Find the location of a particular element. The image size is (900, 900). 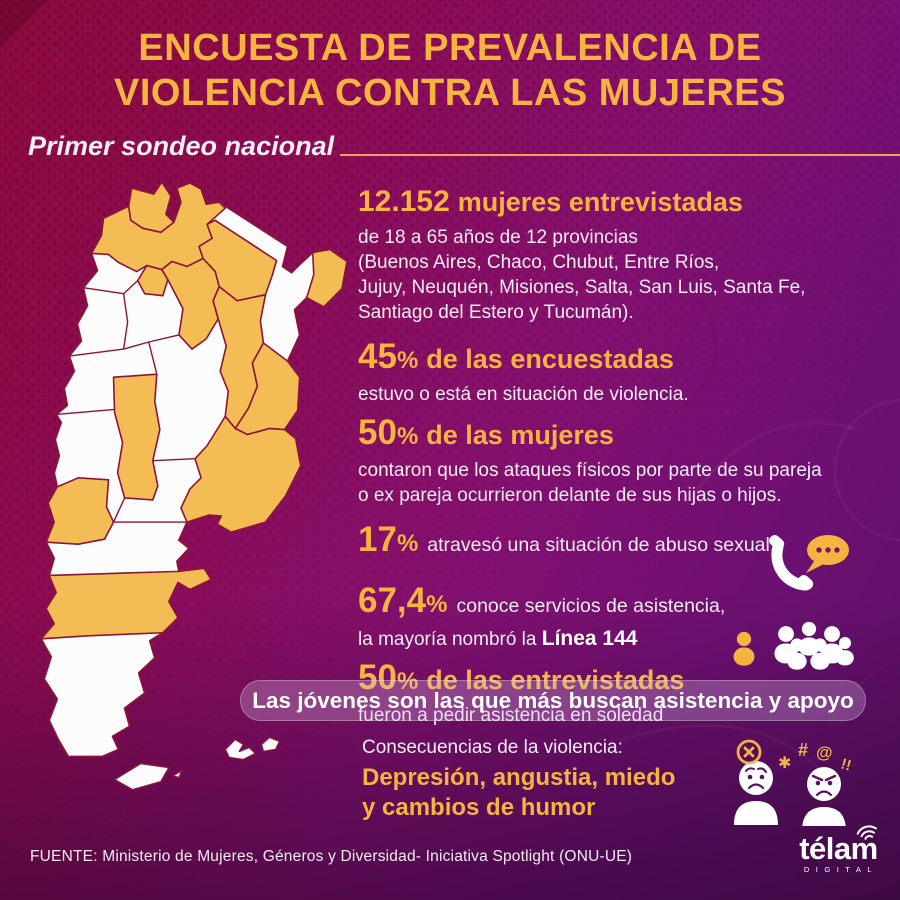

subtitle-underline is located at coordinates (620, 154).